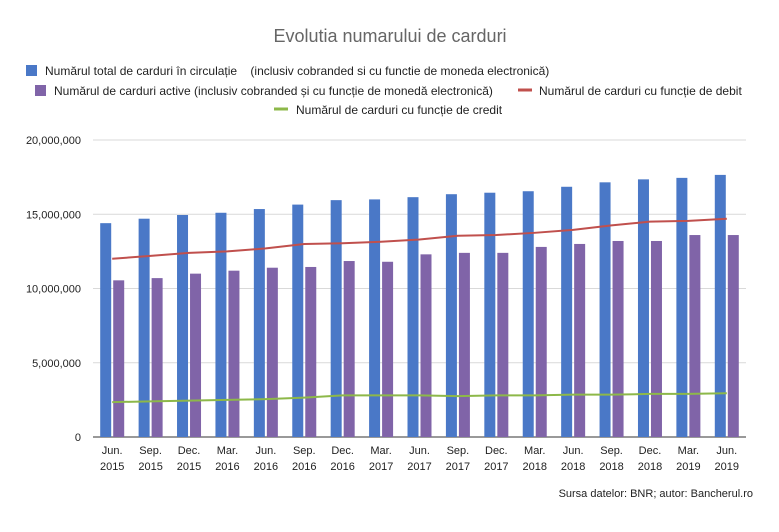  Describe the element at coordinates (656, 494) in the screenshot. I see `source-note: Sursa datelor: BNR; autor: Bancherul.ro` at that location.